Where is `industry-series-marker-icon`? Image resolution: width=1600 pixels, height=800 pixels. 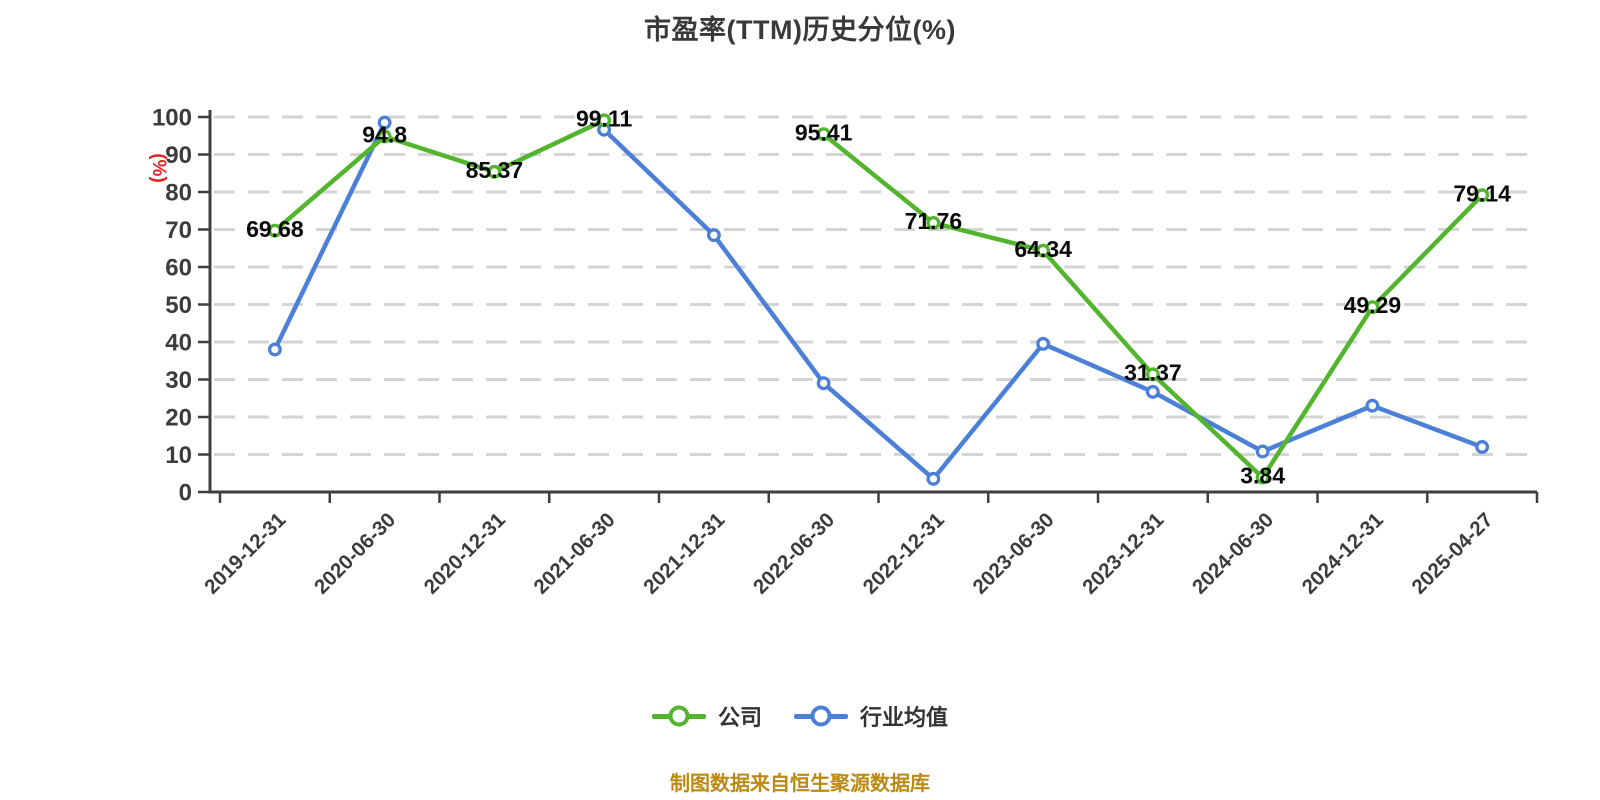
industry-series-marker-icon is located at coordinates (821, 716).